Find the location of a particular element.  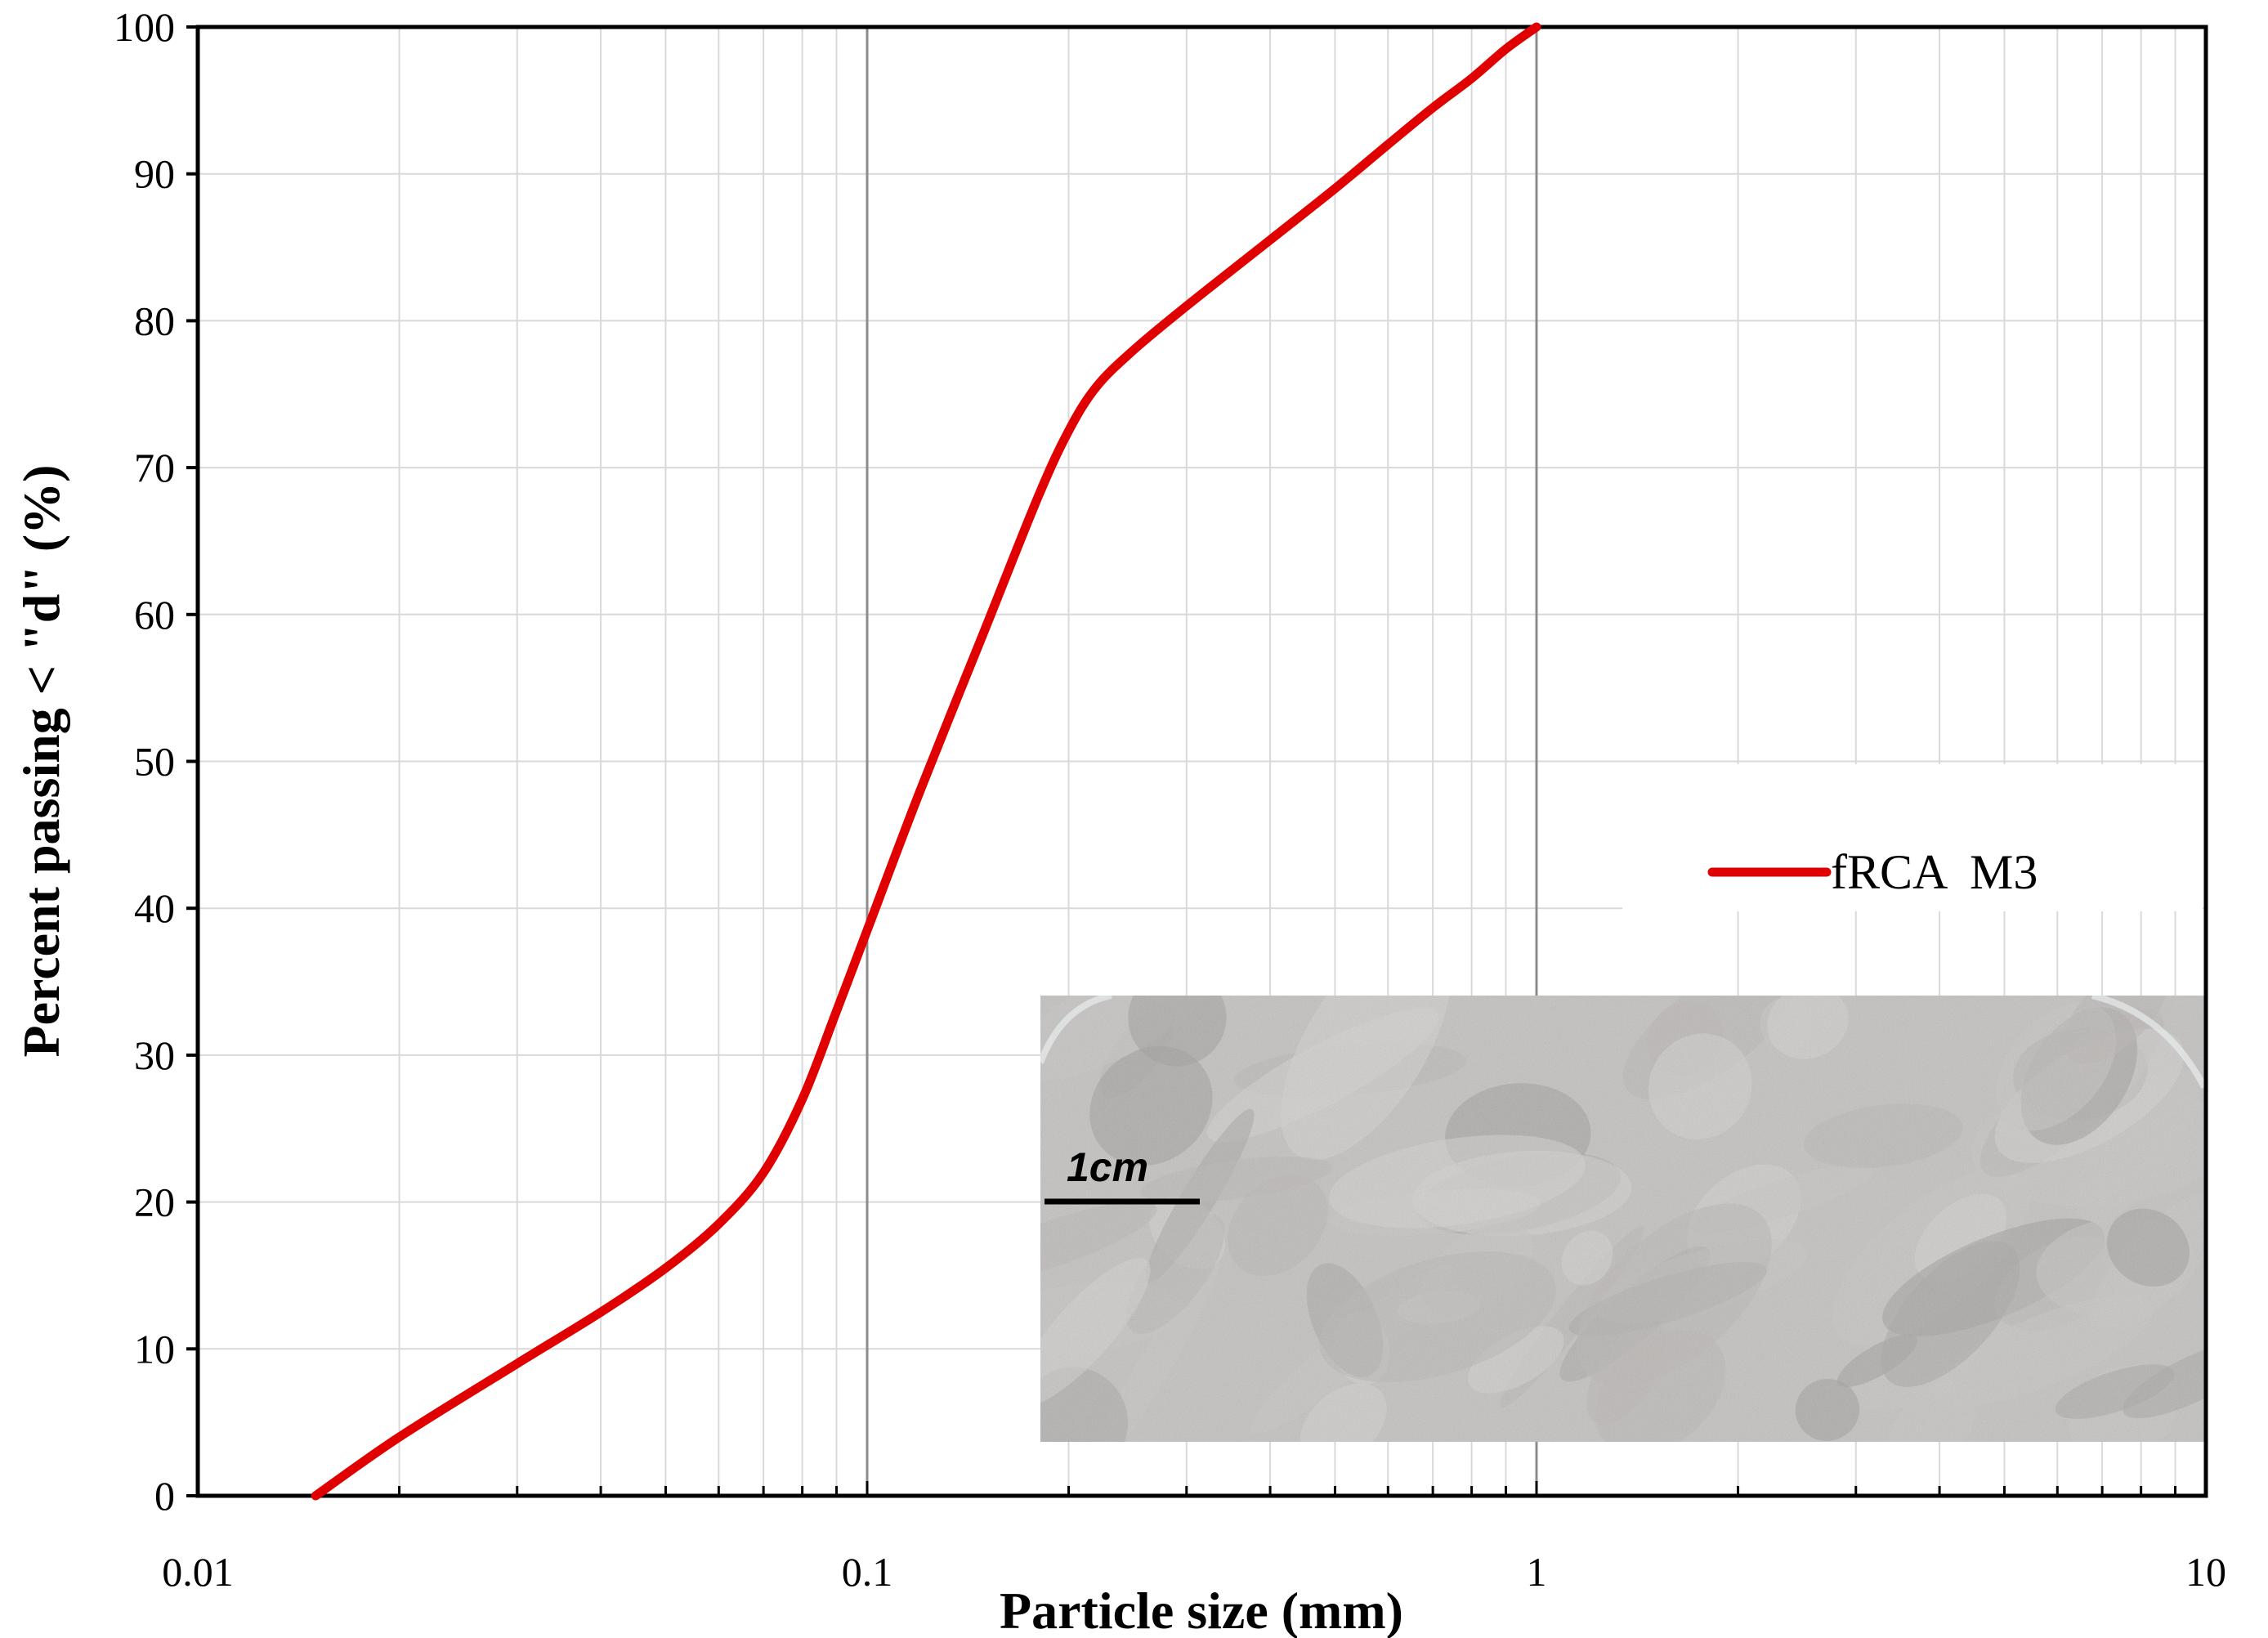

x-tick-label: 0.1 is located at coordinates (867, 1572).